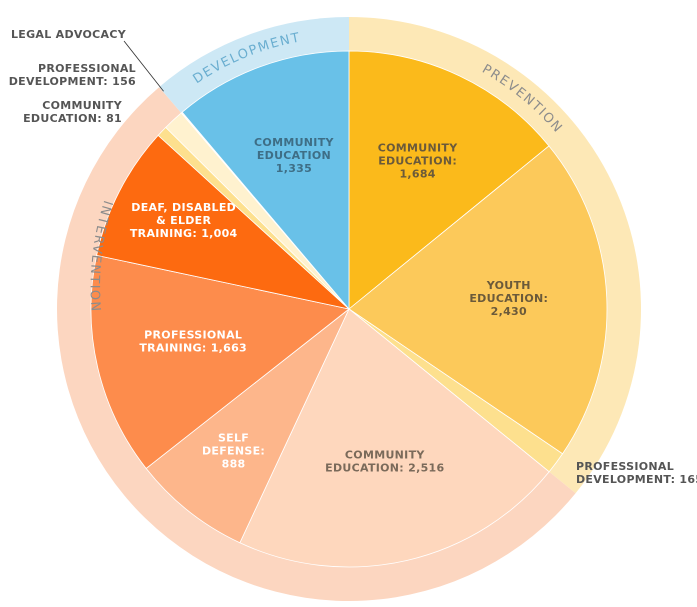  What do you see at coordinates (294, 155) in the screenshot?
I see `label-community-education-1-335: COMMUNITY EDUCATION 1,335` at bounding box center [294, 155].